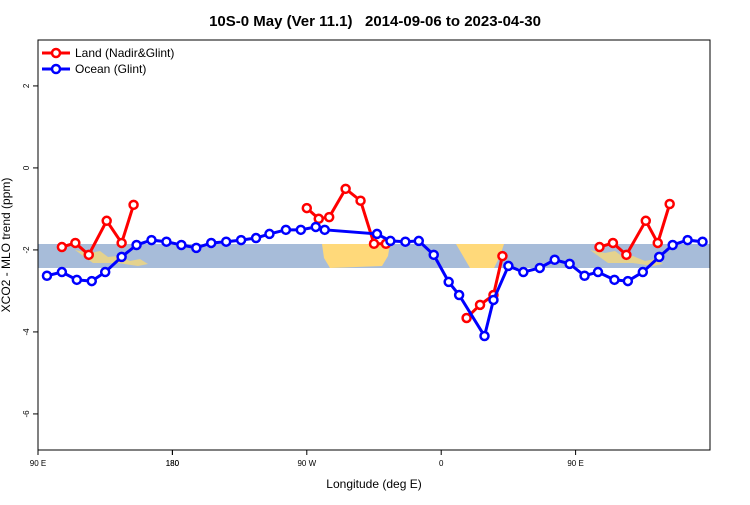 This screenshot has width=750, height=505. What do you see at coordinates (26, 85) in the screenshot?
I see `y-tick-label: 2` at bounding box center [26, 85].